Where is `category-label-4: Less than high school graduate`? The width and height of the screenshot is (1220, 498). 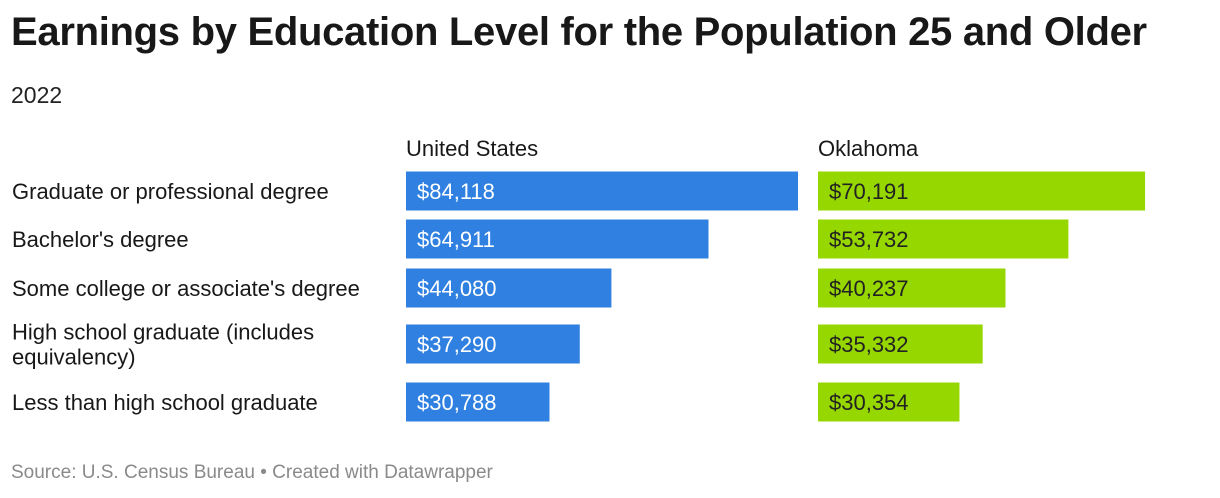
category-label-4: Less than high school graduate is located at coordinates (165, 402).